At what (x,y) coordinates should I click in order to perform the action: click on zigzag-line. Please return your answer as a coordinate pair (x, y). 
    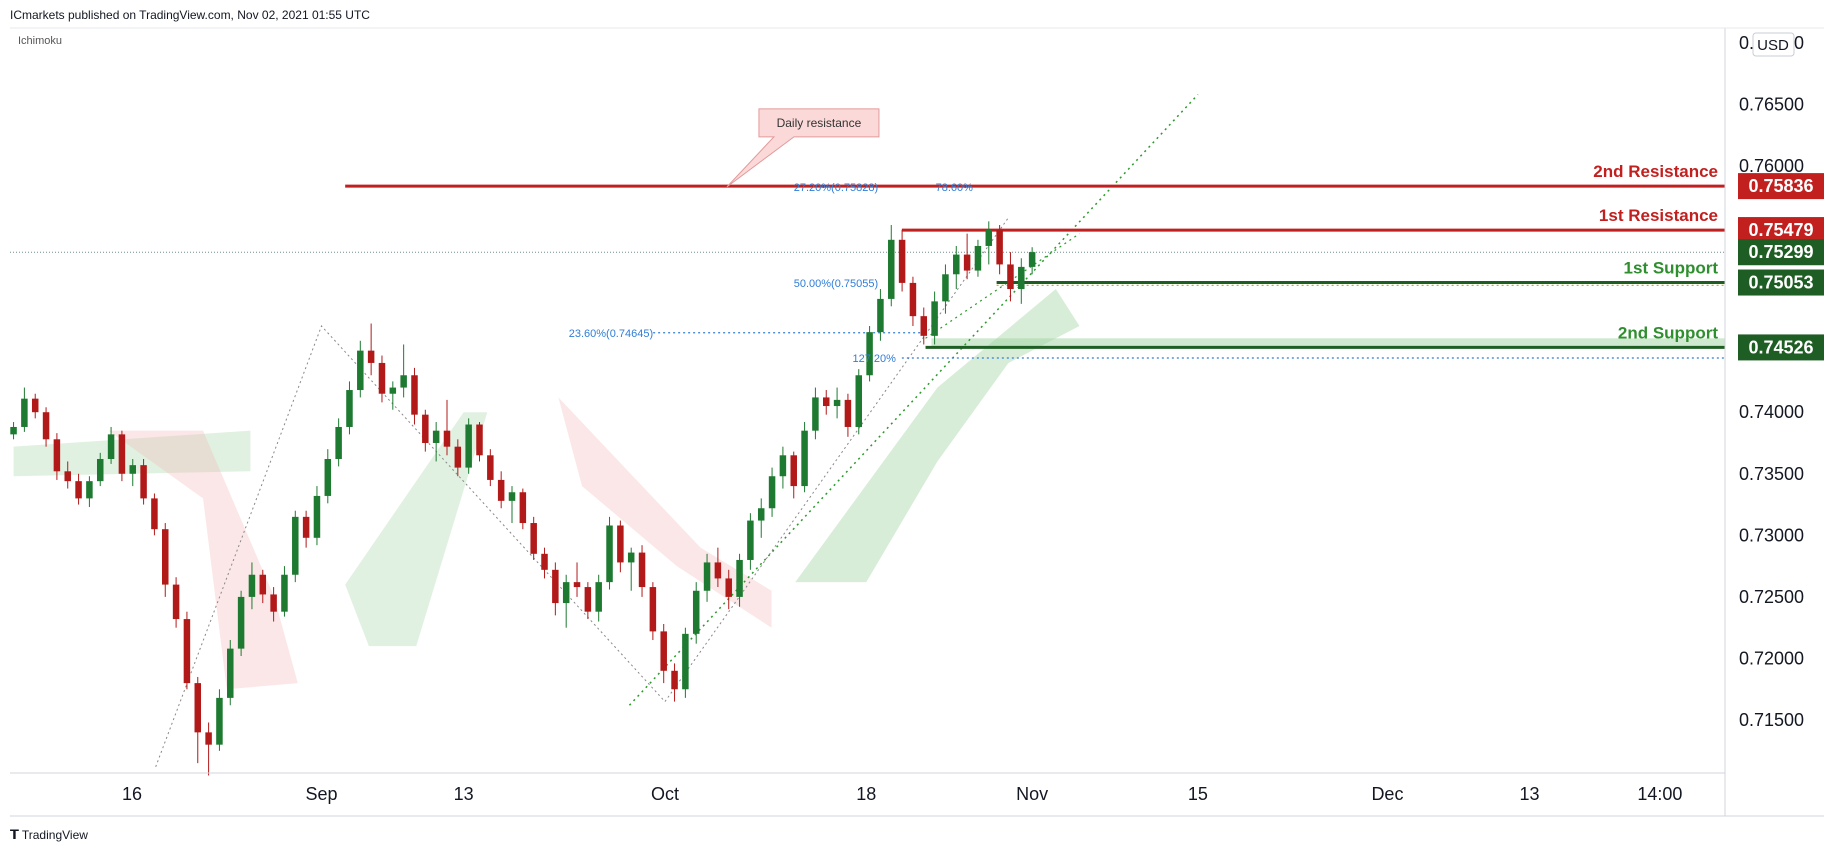
    Looking at the image, I should click on (410, 546).